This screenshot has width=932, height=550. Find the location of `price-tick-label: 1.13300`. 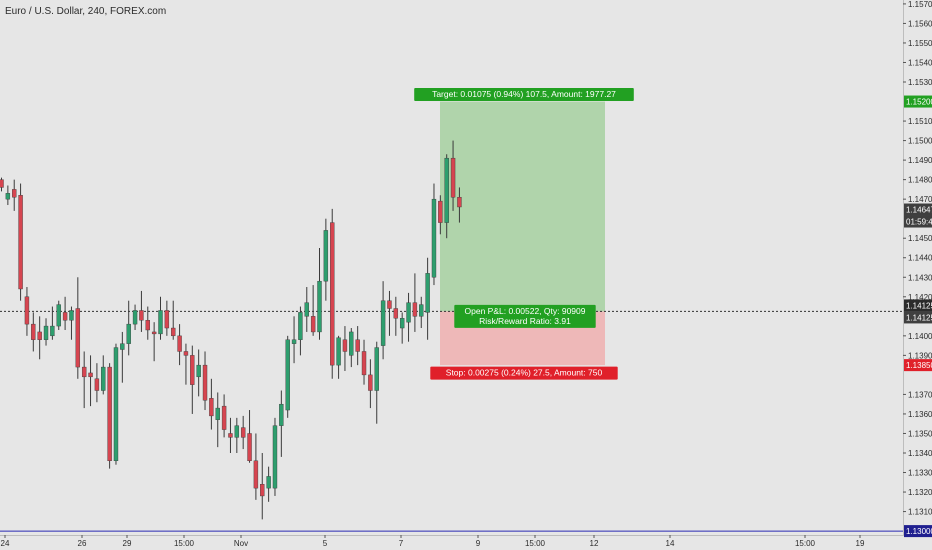

price-tick-label: 1.13300 is located at coordinates (920, 473).